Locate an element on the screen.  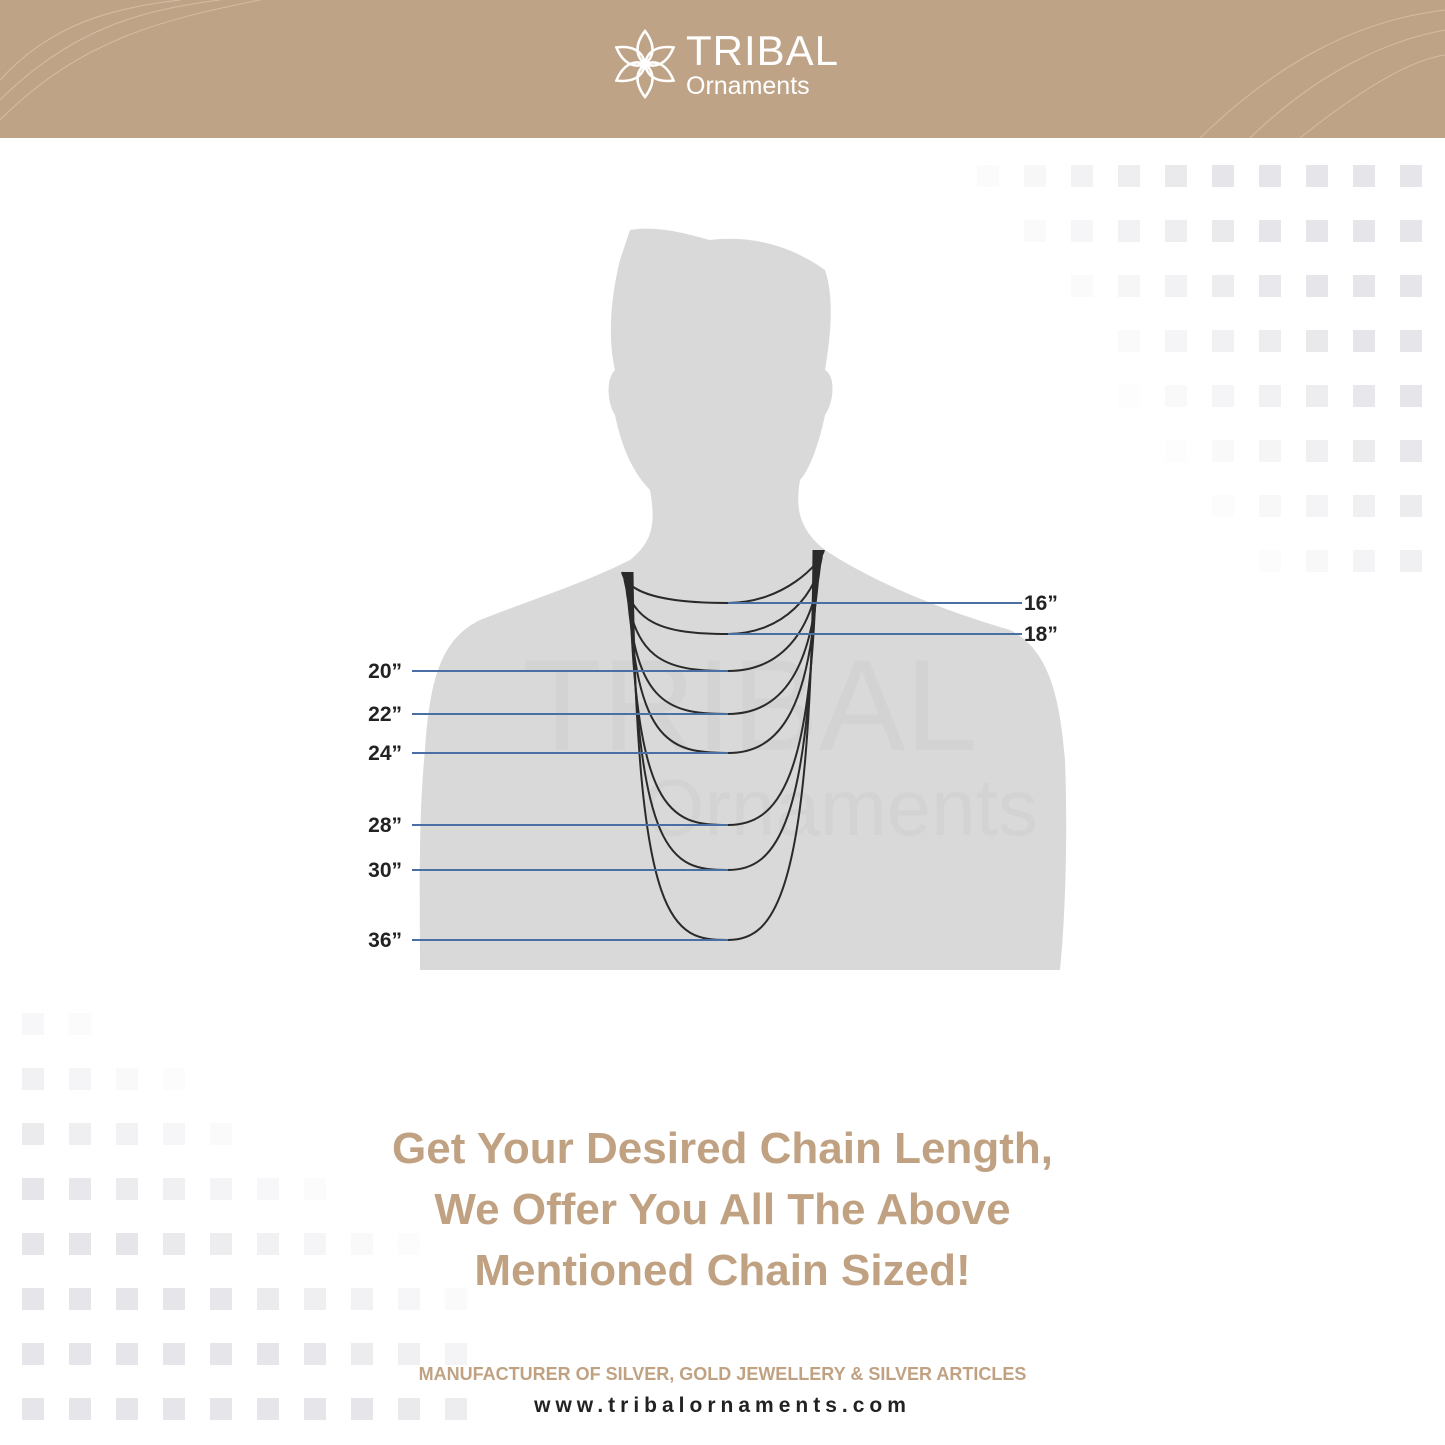
brand-logo: TRIBAL Ornaments is located at coordinates (725, 64).